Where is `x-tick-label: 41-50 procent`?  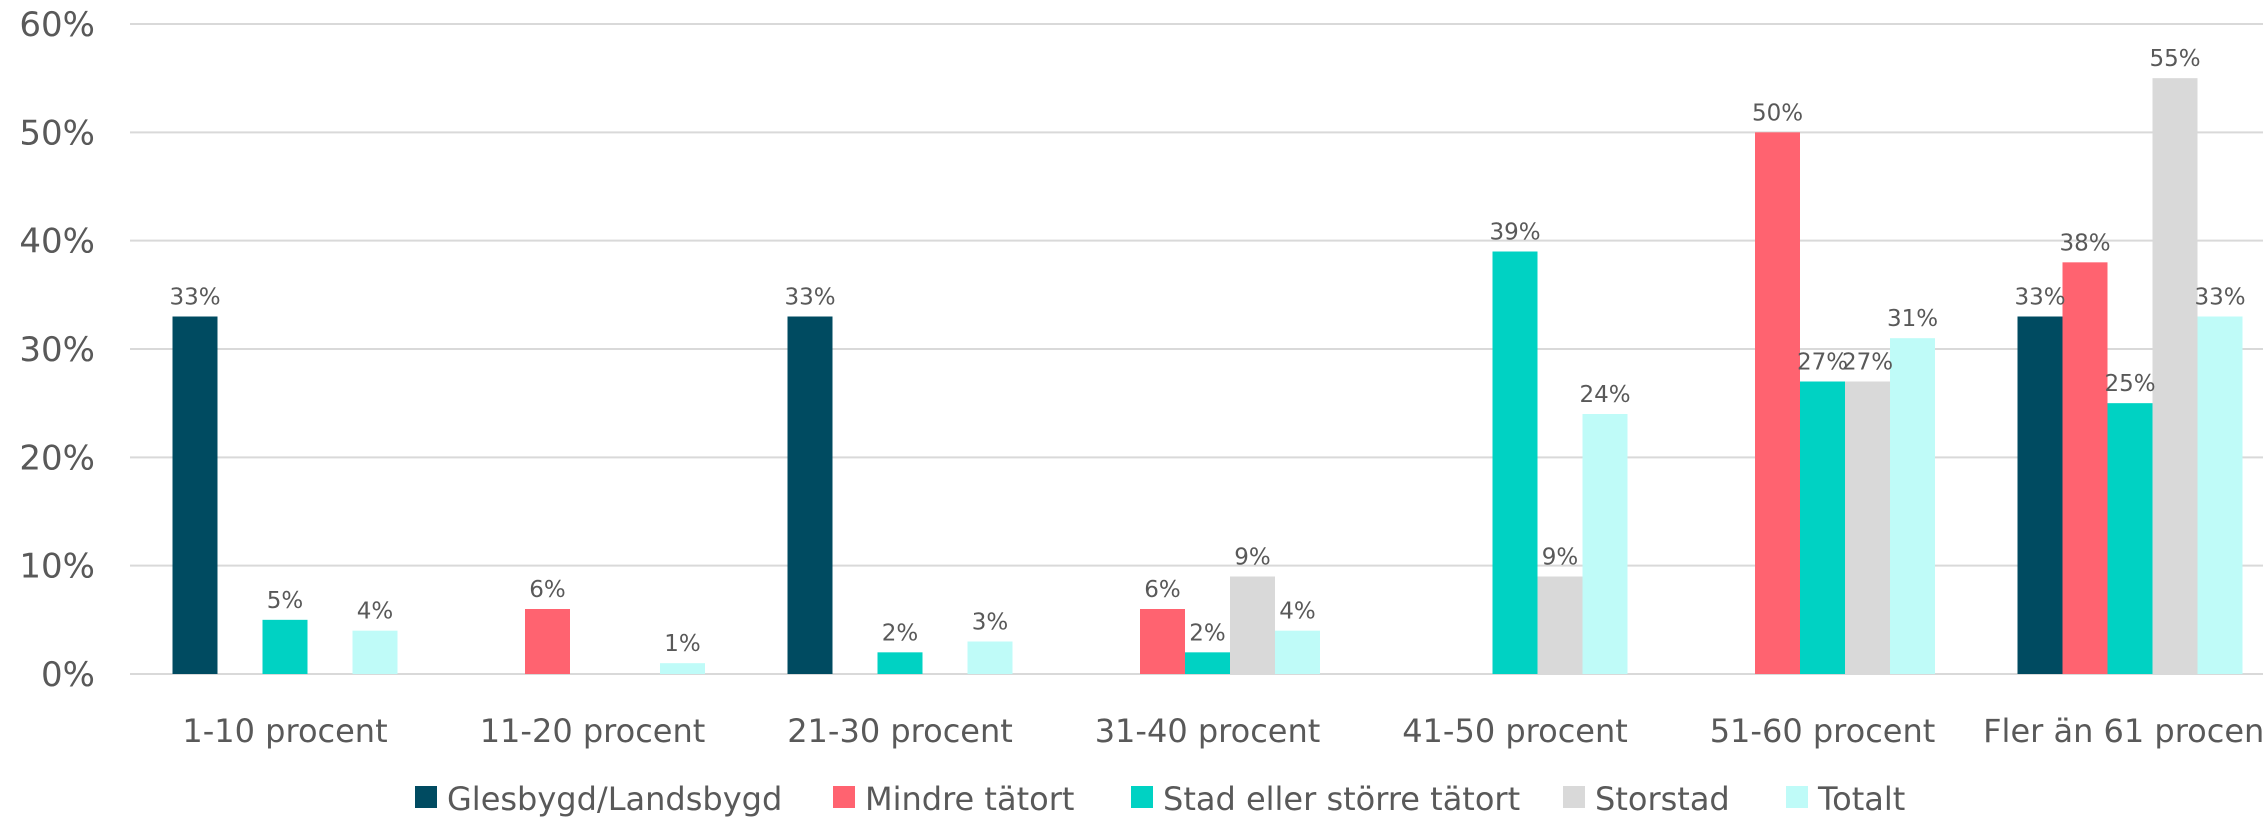 x-tick-label: 41-50 procent is located at coordinates (1515, 731).